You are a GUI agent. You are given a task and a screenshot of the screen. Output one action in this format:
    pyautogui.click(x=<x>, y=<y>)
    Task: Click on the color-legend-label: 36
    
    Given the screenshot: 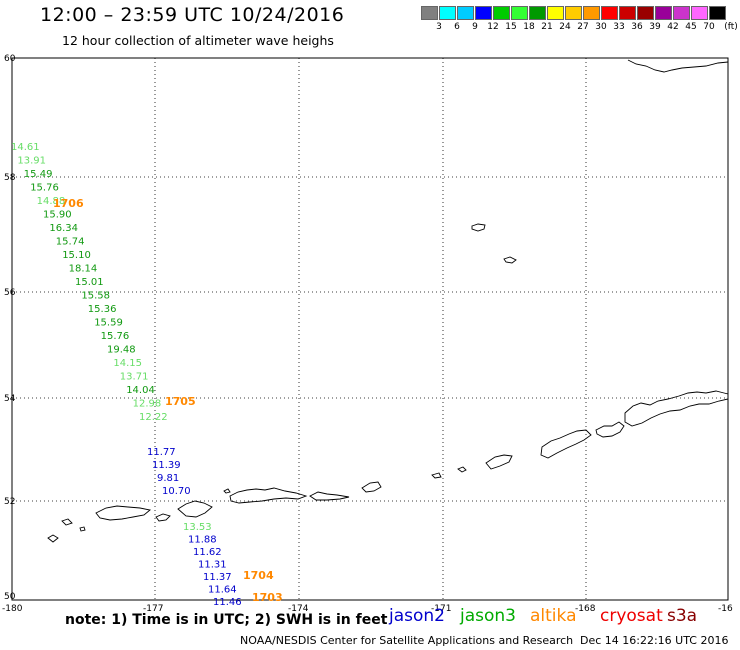 What is the action you would take?
    pyautogui.click(x=637, y=27)
    